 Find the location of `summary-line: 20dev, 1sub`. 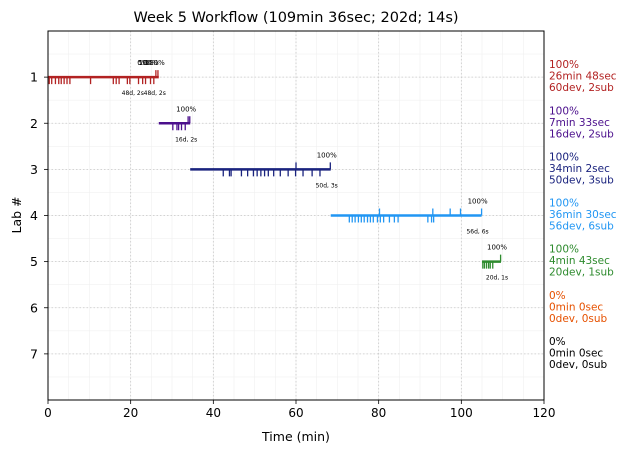

summary-line: 20dev, 1sub is located at coordinates (581, 273).